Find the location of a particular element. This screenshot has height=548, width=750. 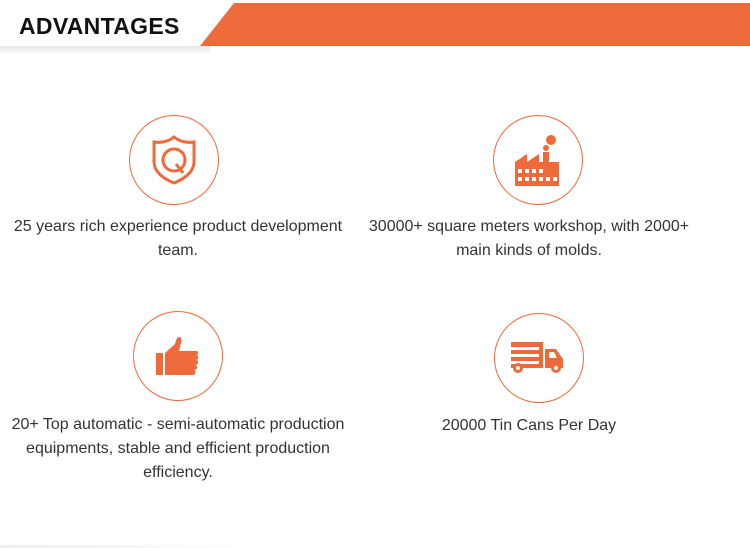

factory-icon is located at coordinates (538, 160).